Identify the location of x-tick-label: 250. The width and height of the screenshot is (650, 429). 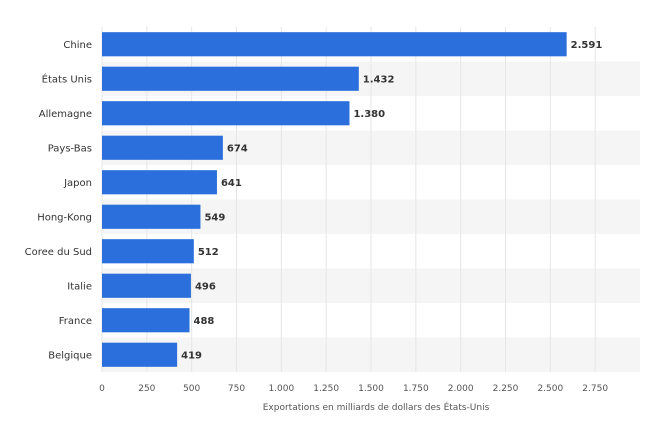
(146, 389).